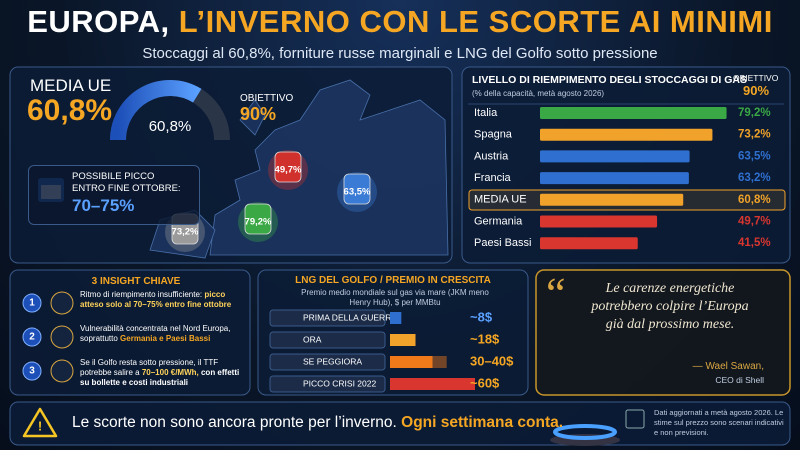 The width and height of the screenshot is (800, 450). Describe the element at coordinates (538, 93) in the screenshot. I see `storage-subtitle: (% della capacità, metà agosto 2026)` at that location.